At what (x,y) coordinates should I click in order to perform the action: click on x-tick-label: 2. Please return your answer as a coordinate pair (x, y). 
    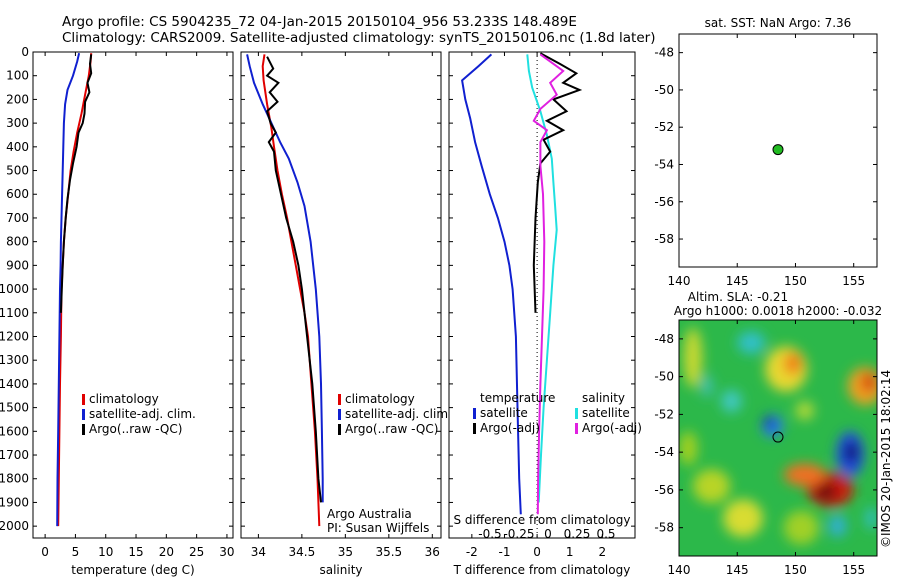
    Looking at the image, I should click on (603, 552).